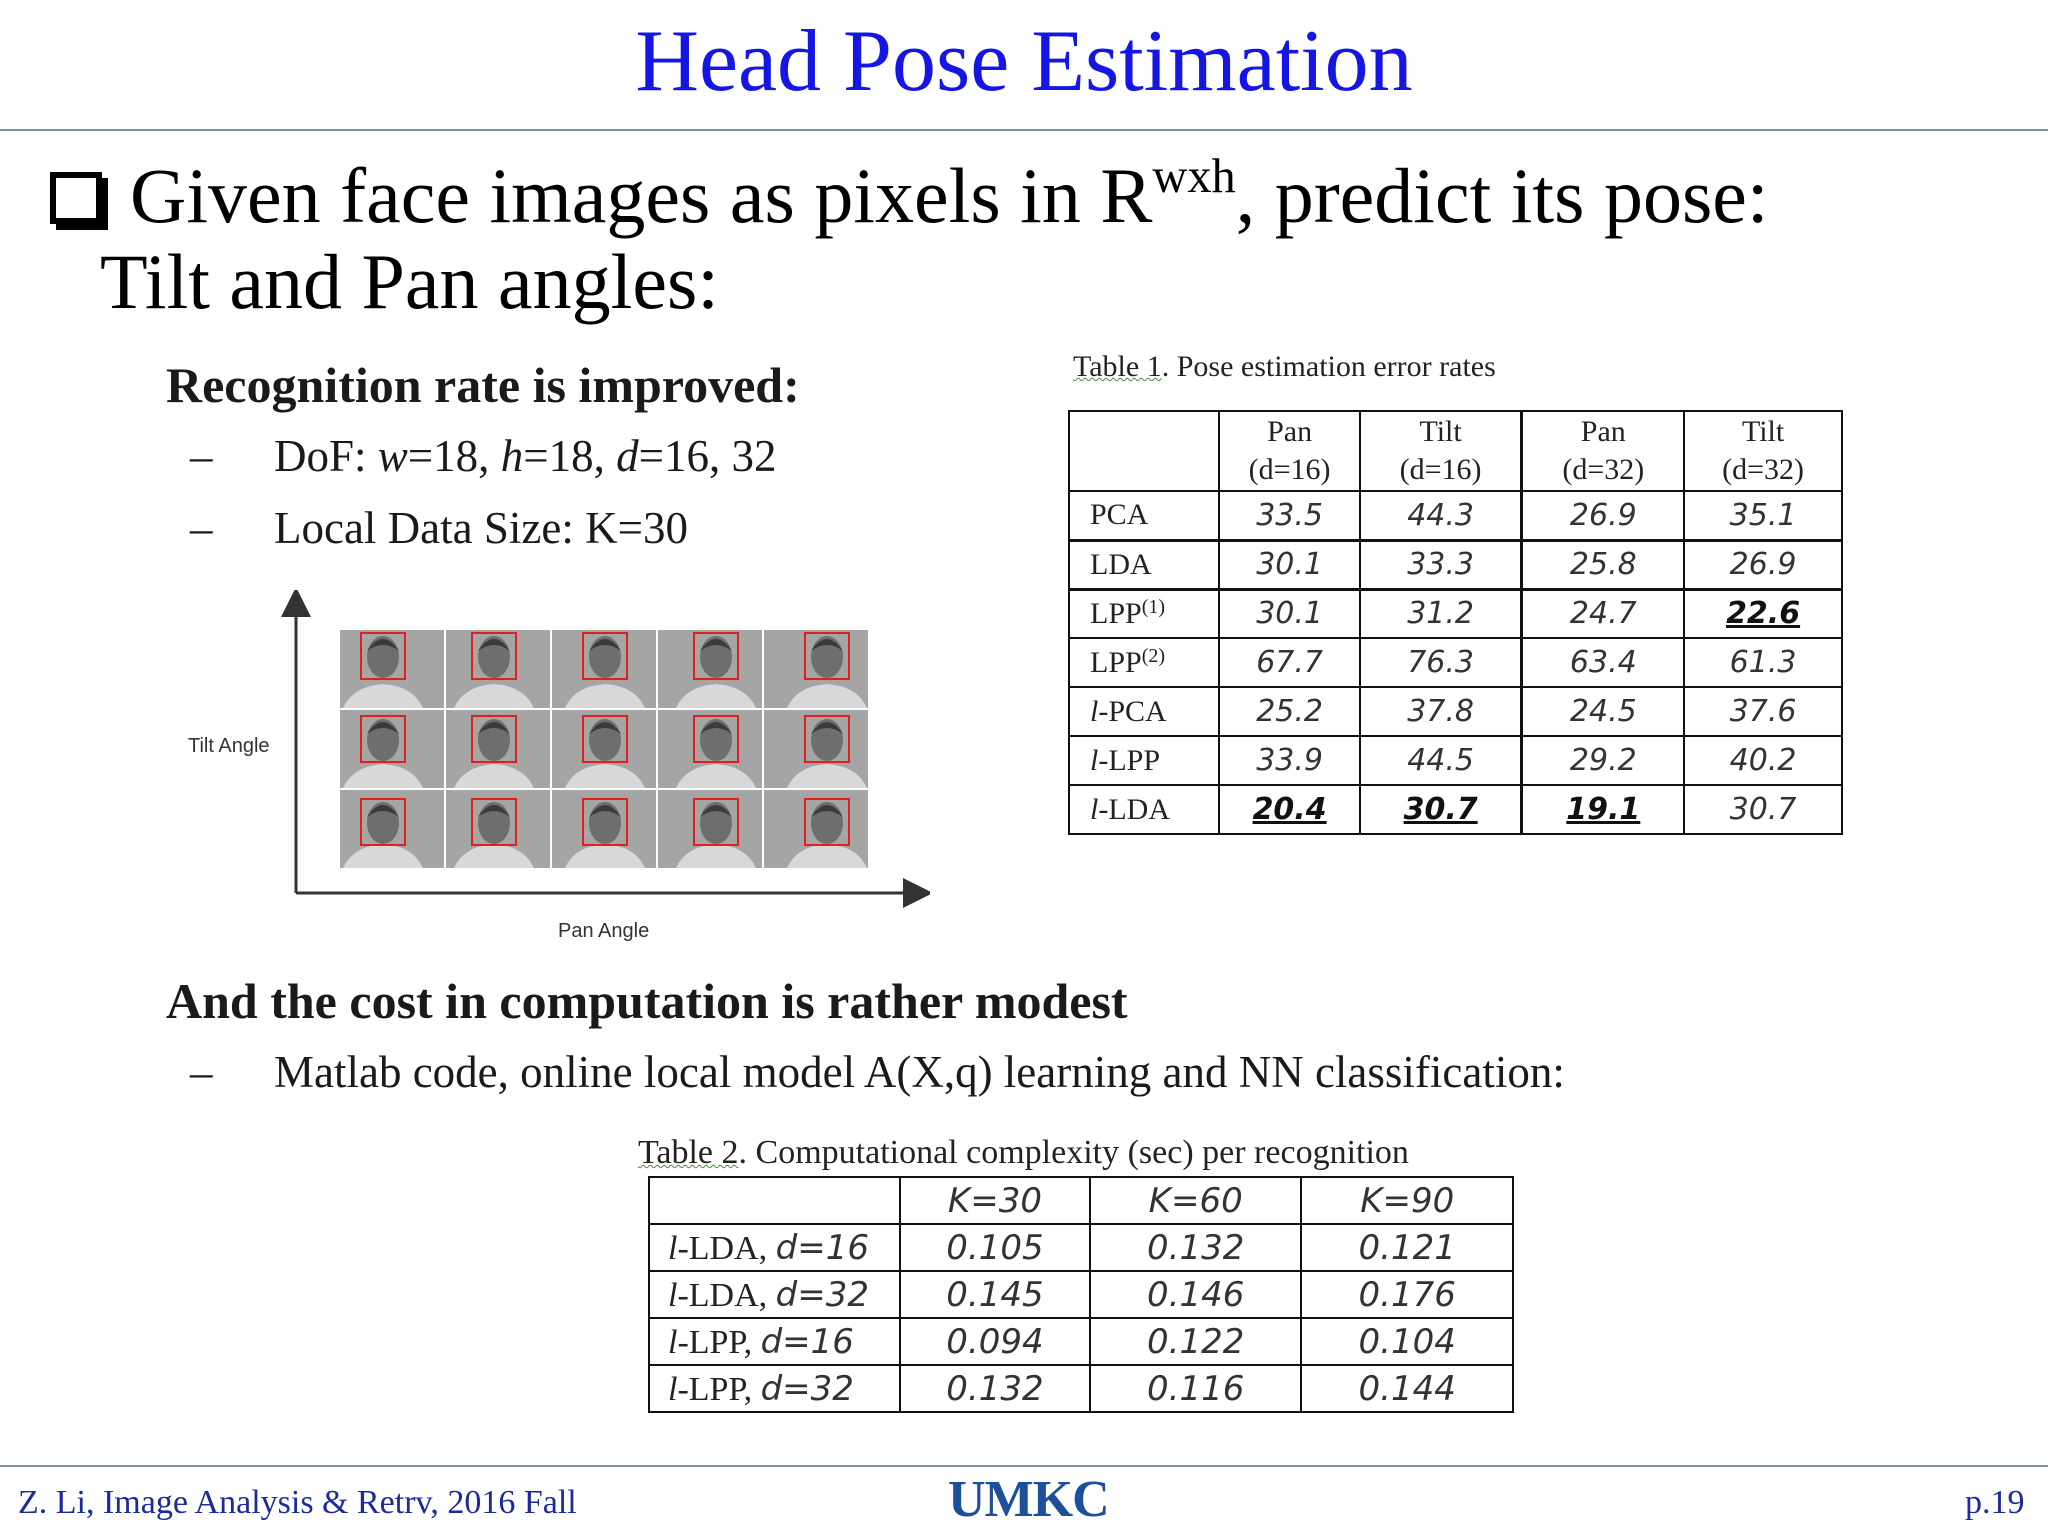 The image size is (2048, 1536). Describe the element at coordinates (1407, 1294) in the screenshot. I see `table2-value-cell: 0.176` at that location.